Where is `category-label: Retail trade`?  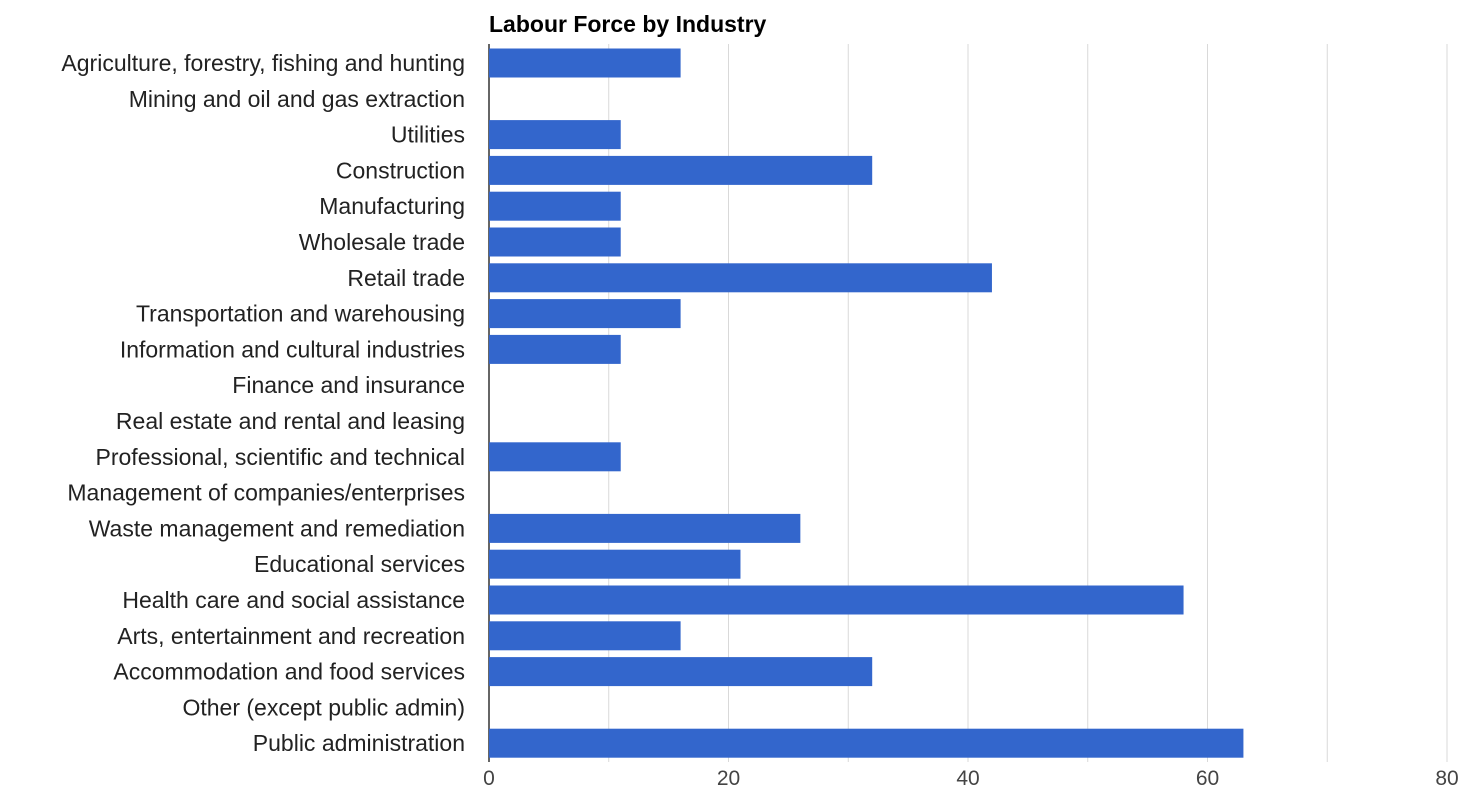 category-label: Retail trade is located at coordinates (406, 278).